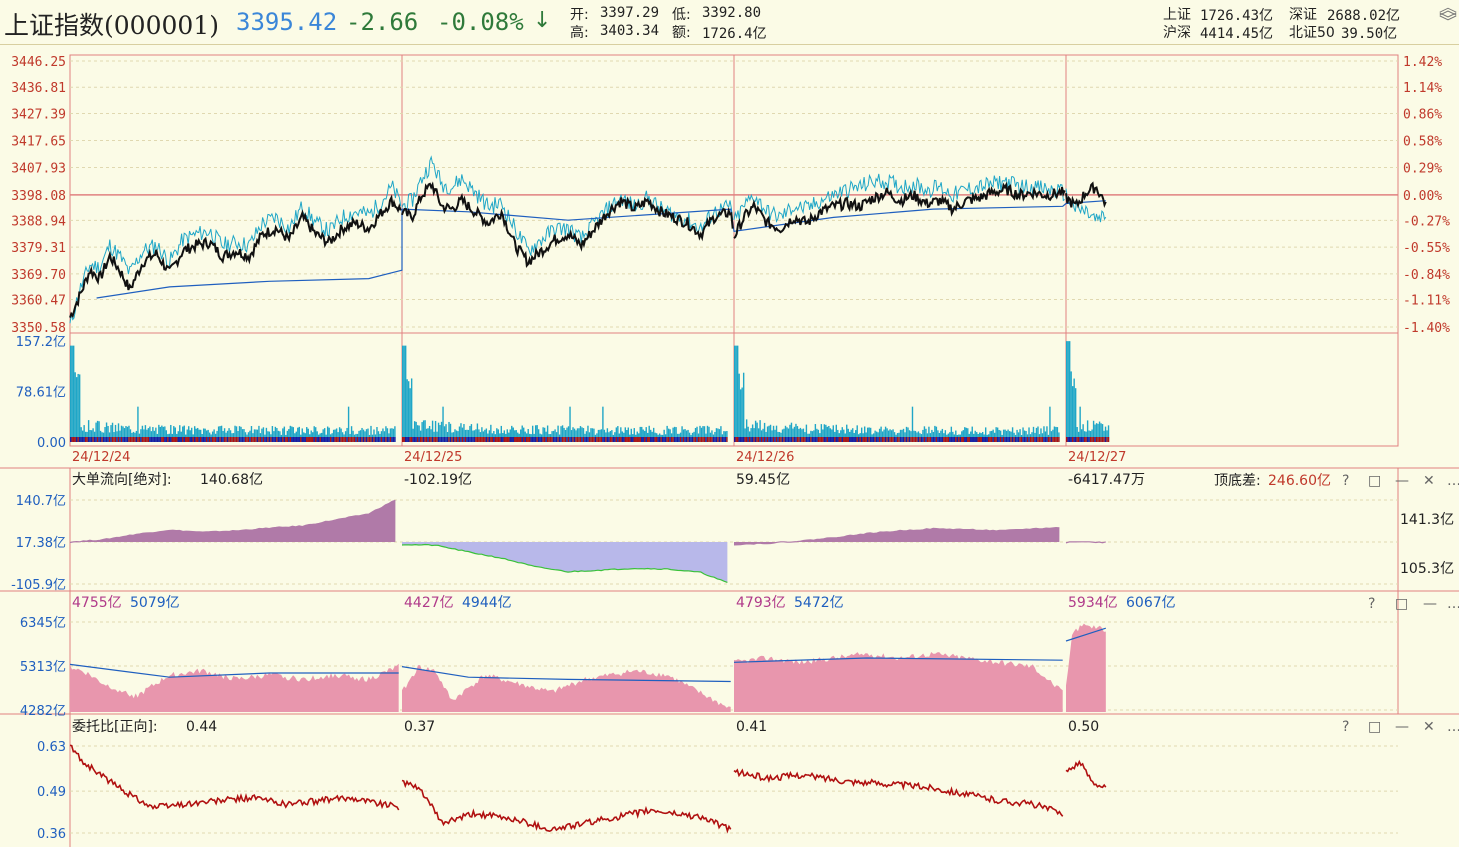 This screenshot has width=1459, height=847. I want to click on ratio-title: 委托比[正向]:, so click(115, 727).